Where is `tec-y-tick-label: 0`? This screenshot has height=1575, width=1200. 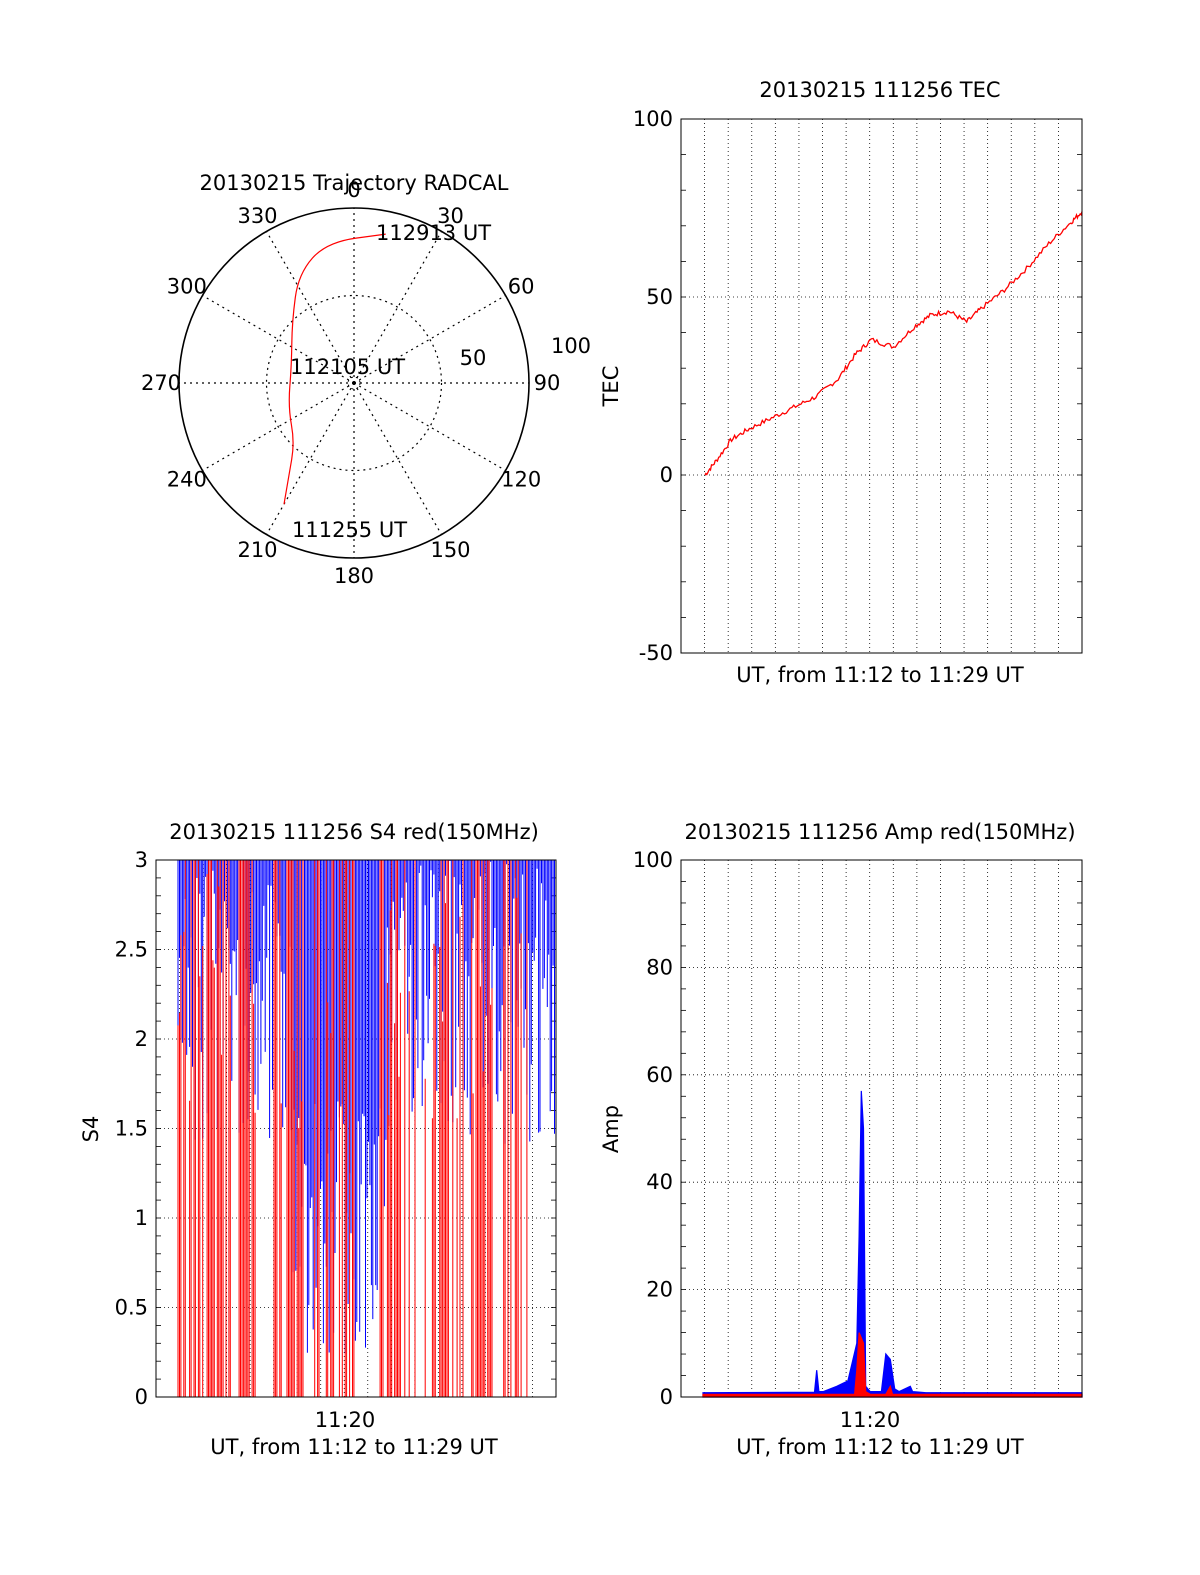
tec-y-tick-label: 0 is located at coordinates (666, 475).